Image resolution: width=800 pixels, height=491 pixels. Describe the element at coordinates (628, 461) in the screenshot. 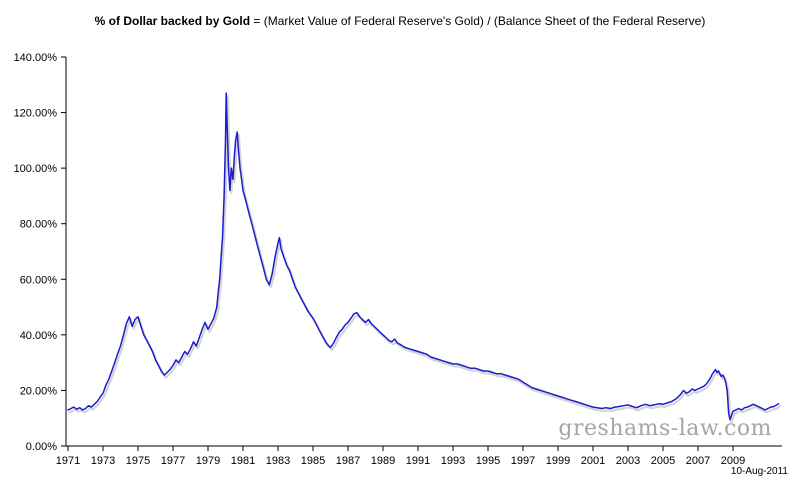

I see `x-tick-label: 2003` at that location.